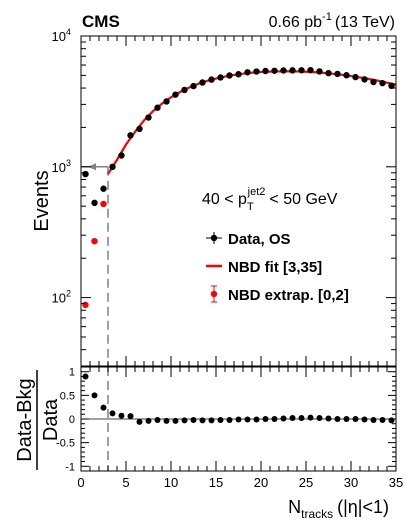 The image size is (407, 521). Describe the element at coordinates (92, 167) in the screenshot. I see `cut-arrow-head` at that location.